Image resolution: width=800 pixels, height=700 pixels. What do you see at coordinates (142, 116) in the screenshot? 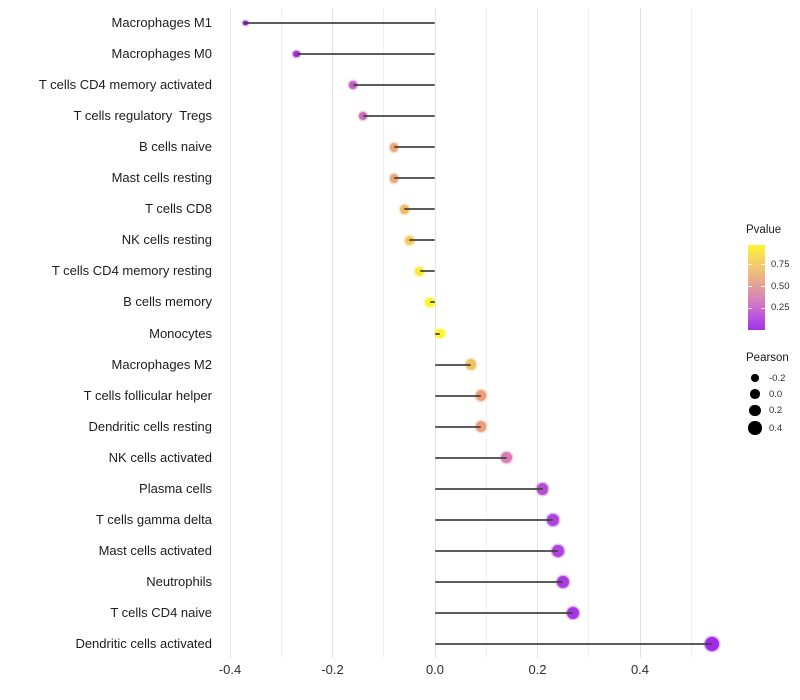
I see `category-label: T cells regulatory Tregs` at bounding box center [142, 116].